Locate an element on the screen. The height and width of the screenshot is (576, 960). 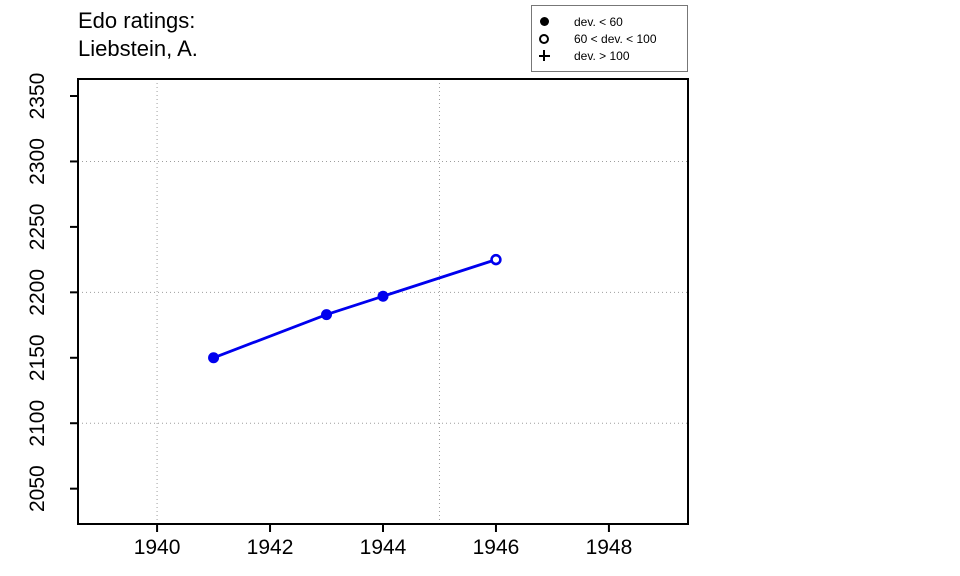
legend-label: dev. > 100 is located at coordinates (602, 55).